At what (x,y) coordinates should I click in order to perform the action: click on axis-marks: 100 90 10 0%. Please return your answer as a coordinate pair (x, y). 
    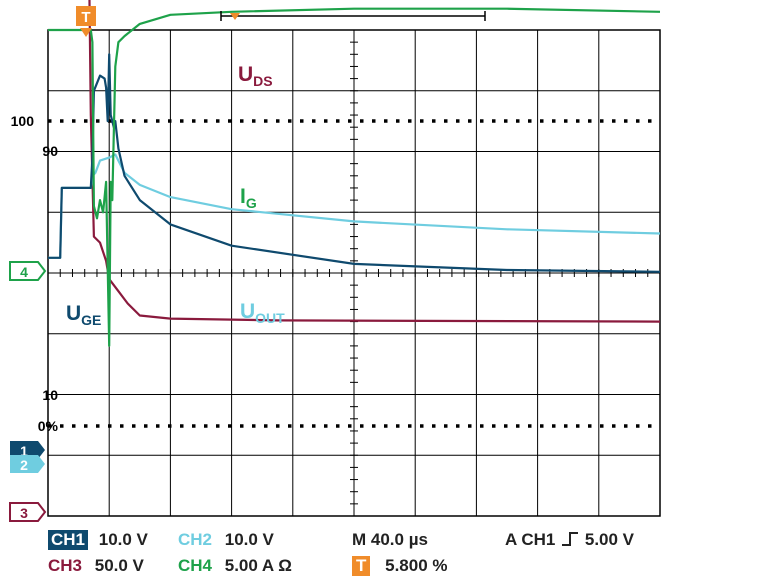
    Looking at the image, I should click on (35, 273).